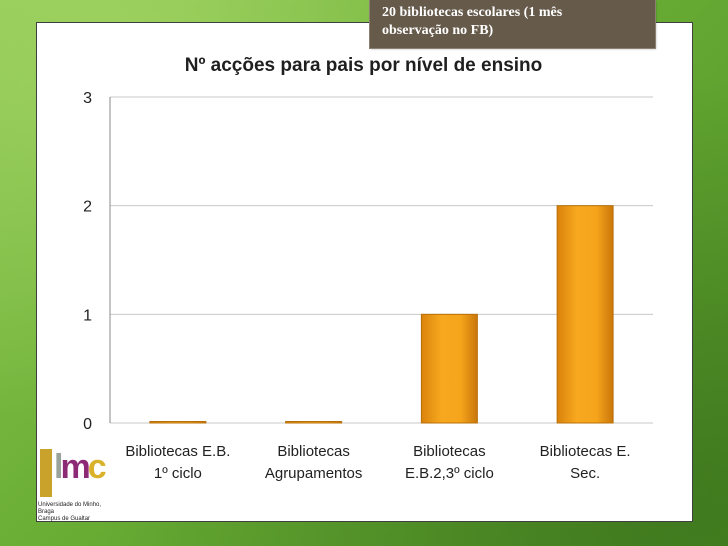 The width and height of the screenshot is (728, 546). I want to click on y-tick-label: 0, so click(87, 424).